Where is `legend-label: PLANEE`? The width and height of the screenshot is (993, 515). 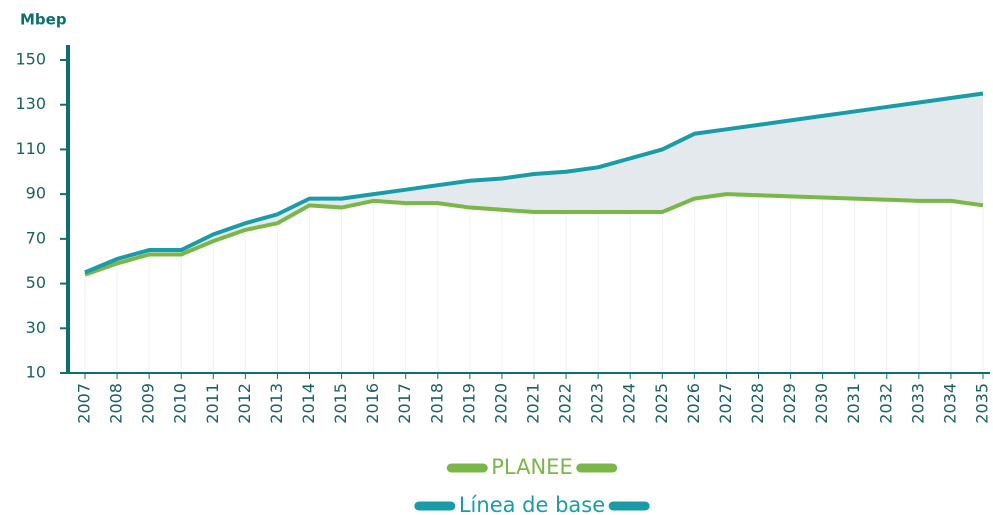
legend-label: PLANEE is located at coordinates (531, 467).